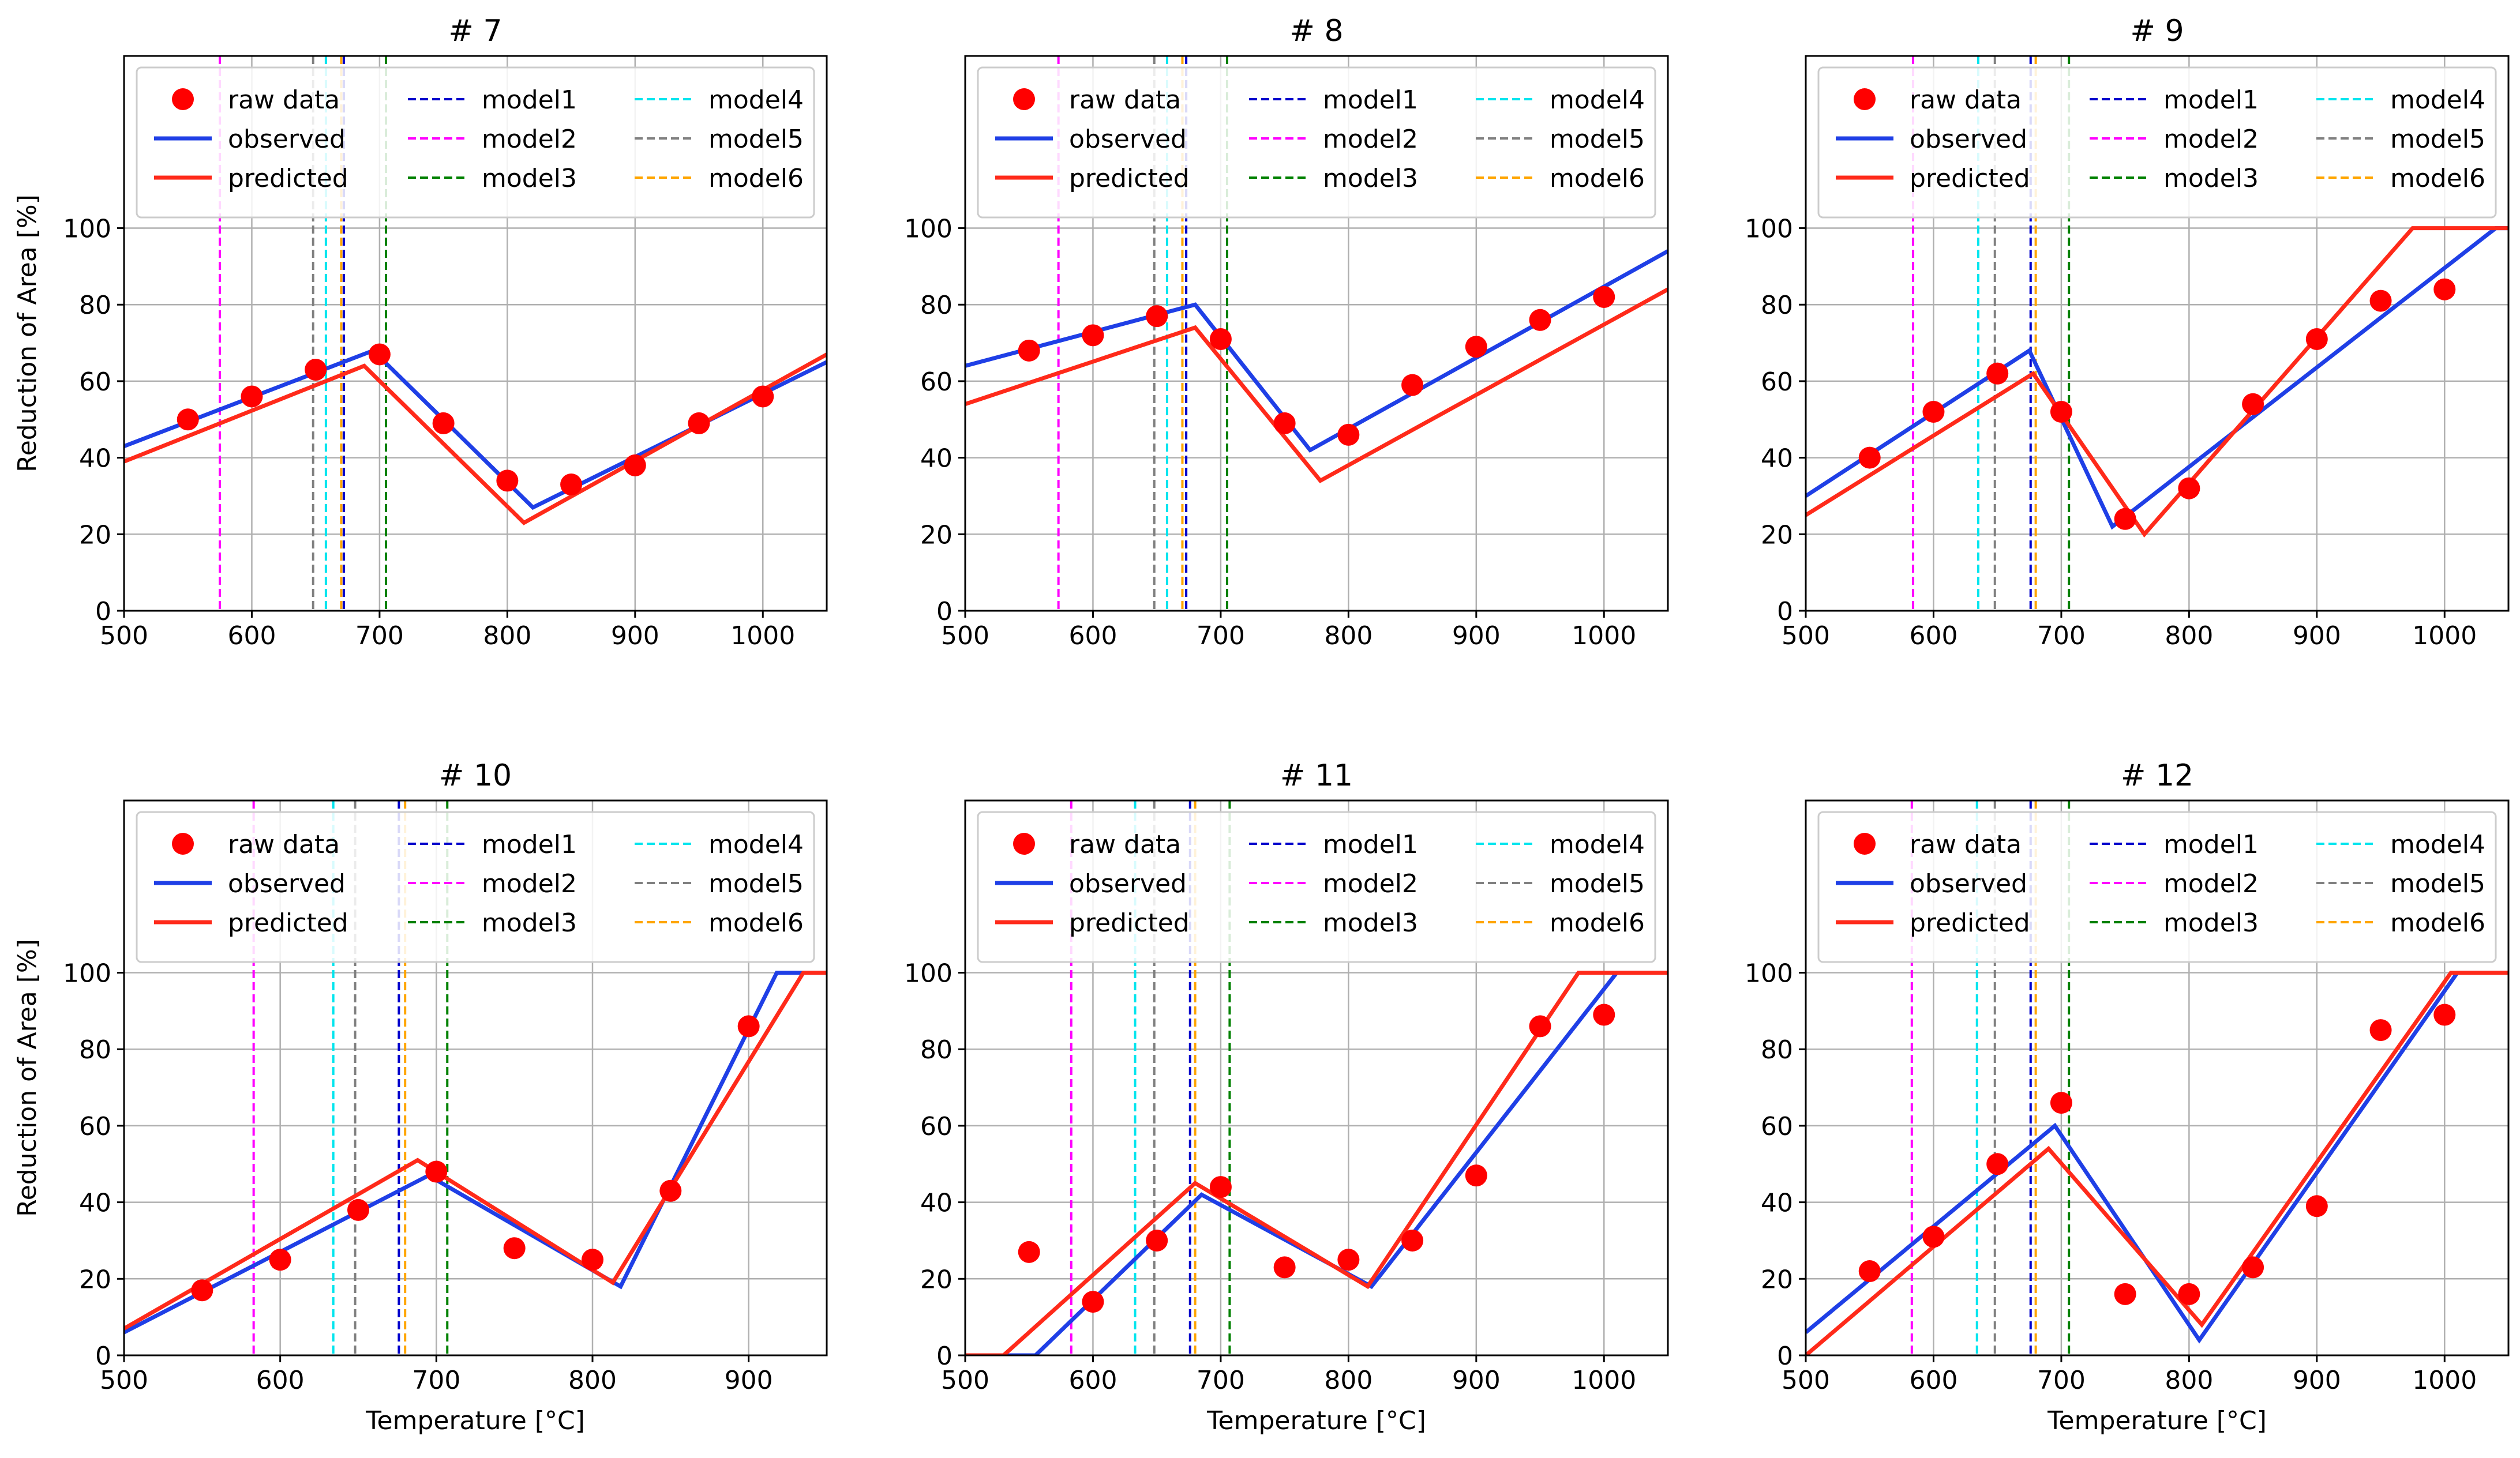 The height and width of the screenshot is (1458, 2520). Describe the element at coordinates (2157, 378) in the screenshot. I see `observed-line` at that location.